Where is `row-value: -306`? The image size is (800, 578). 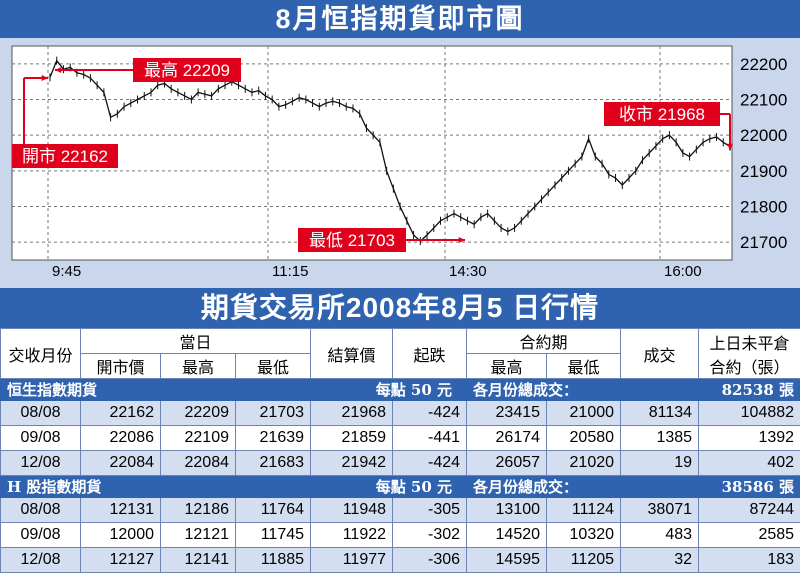
row-value: -306 is located at coordinates (430, 560).